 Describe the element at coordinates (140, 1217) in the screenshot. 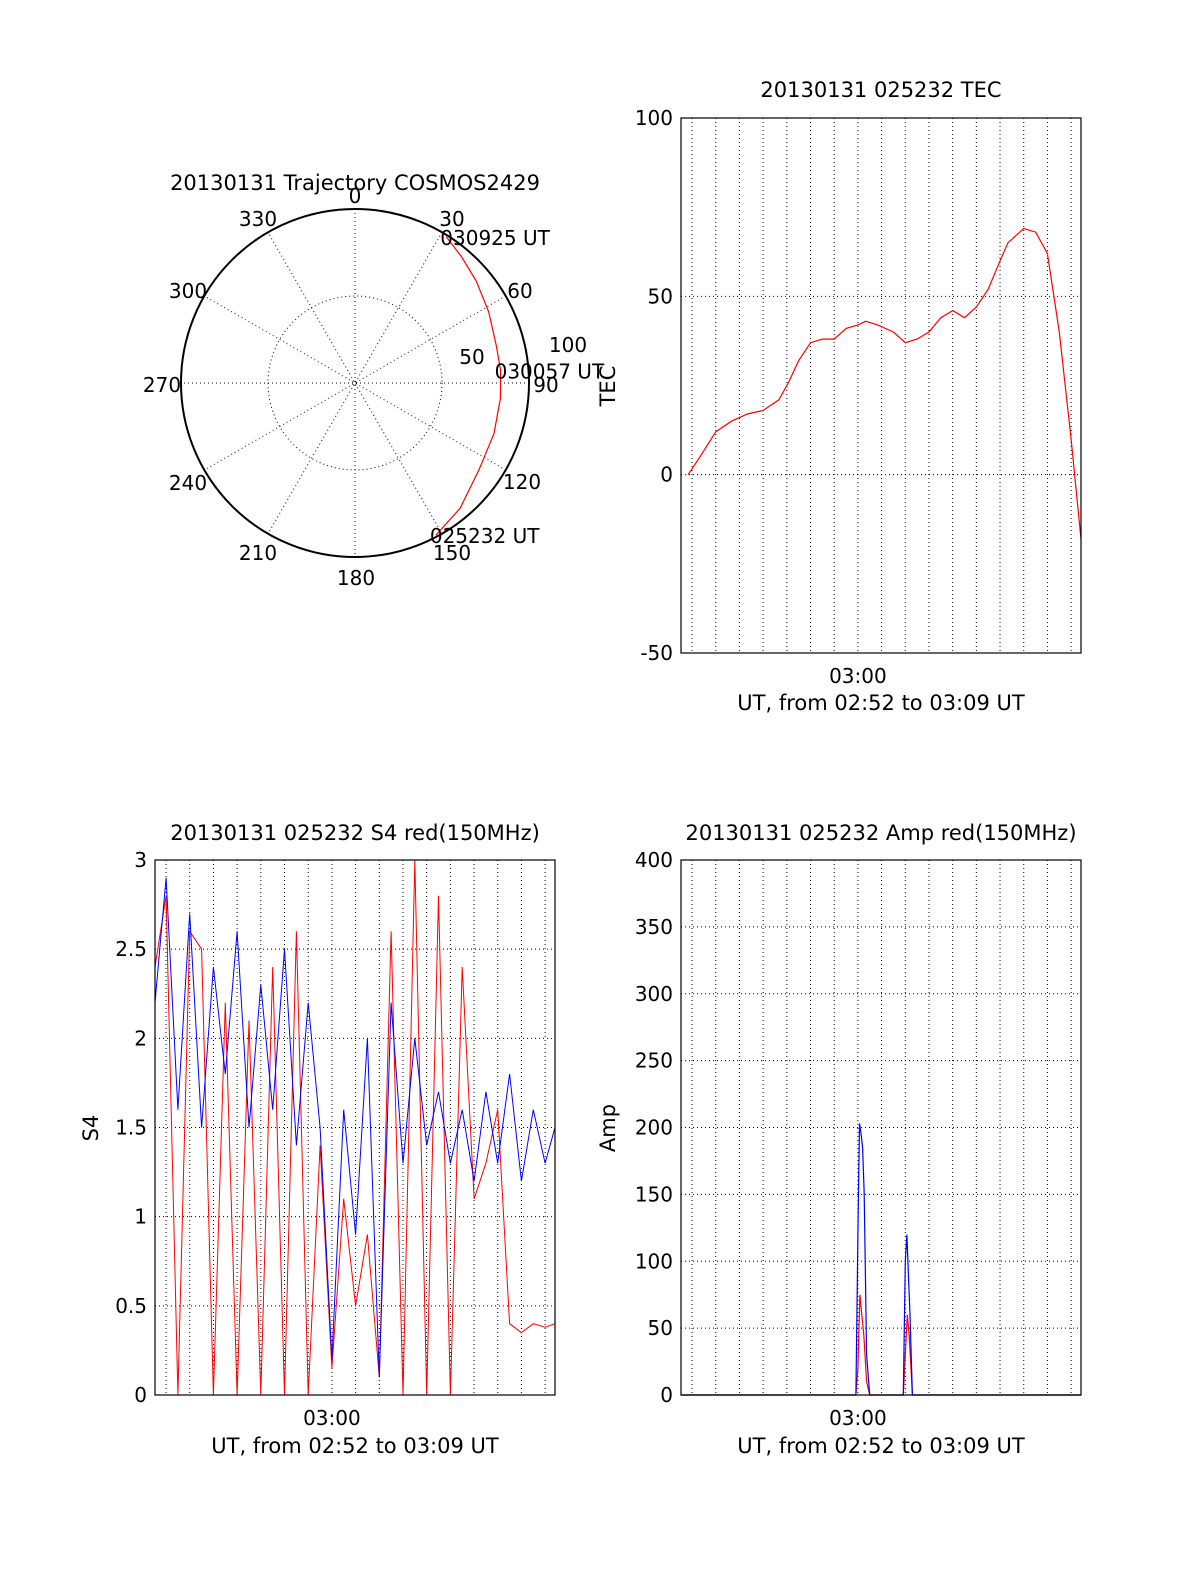

I see `s4-ytick-label-4: 1` at that location.